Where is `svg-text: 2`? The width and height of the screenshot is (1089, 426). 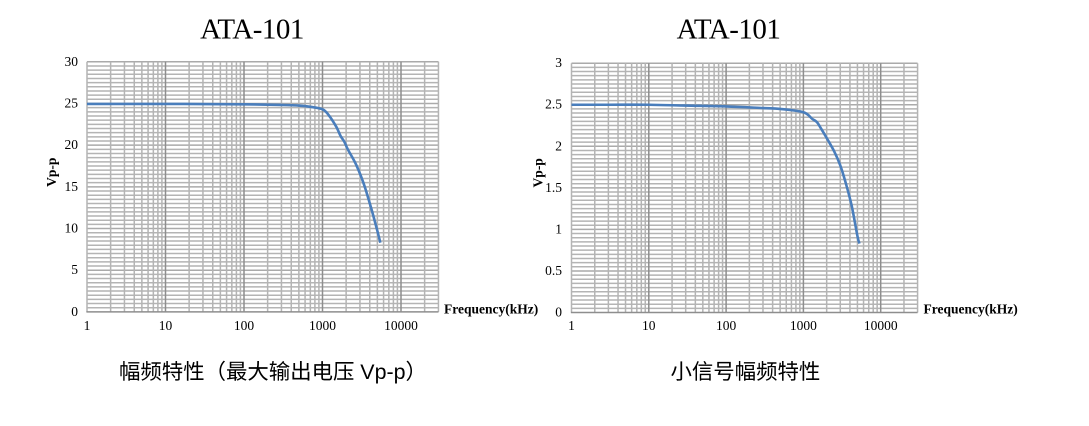
svg-text: 2 is located at coordinates (558, 145).